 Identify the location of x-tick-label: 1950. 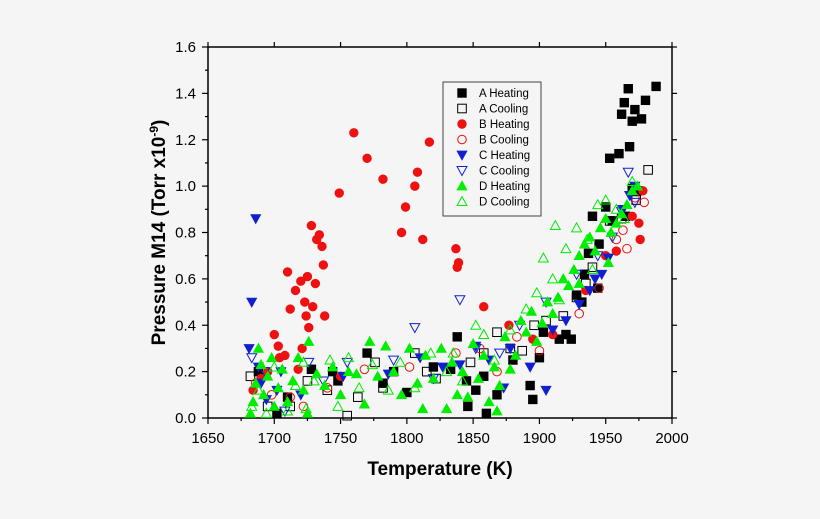
(605, 438).